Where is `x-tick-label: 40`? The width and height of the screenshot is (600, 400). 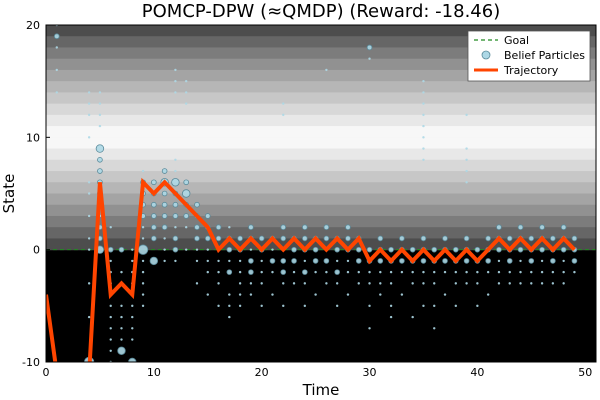
x-tick-label: 40 is located at coordinates (477, 372).